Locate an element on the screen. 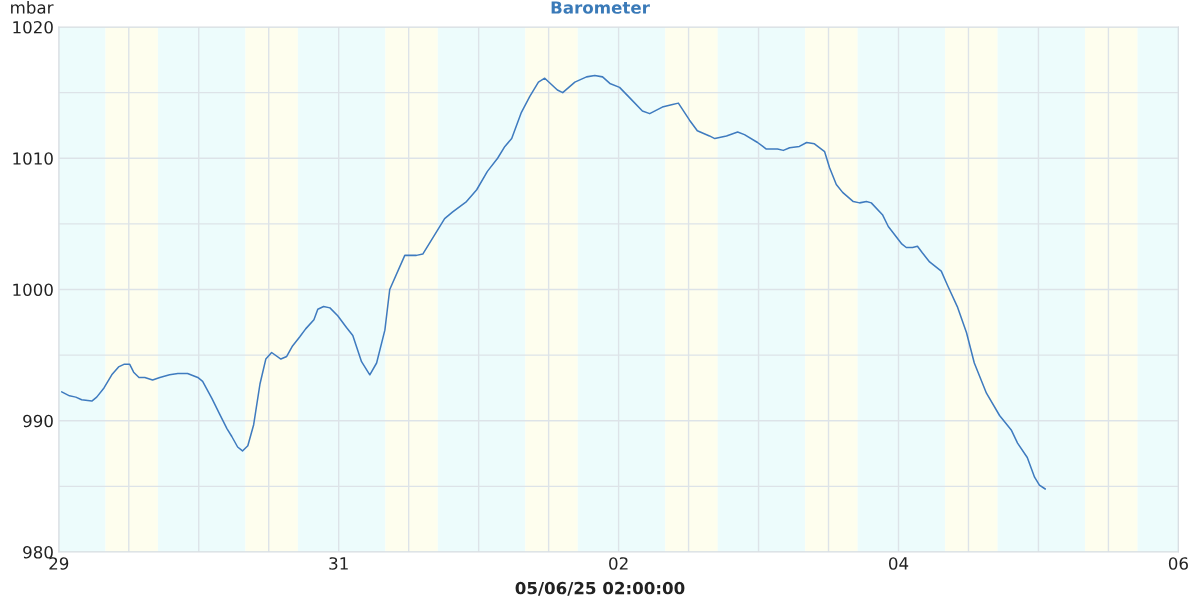  y-tick-label: 1010 is located at coordinates (33, 158).